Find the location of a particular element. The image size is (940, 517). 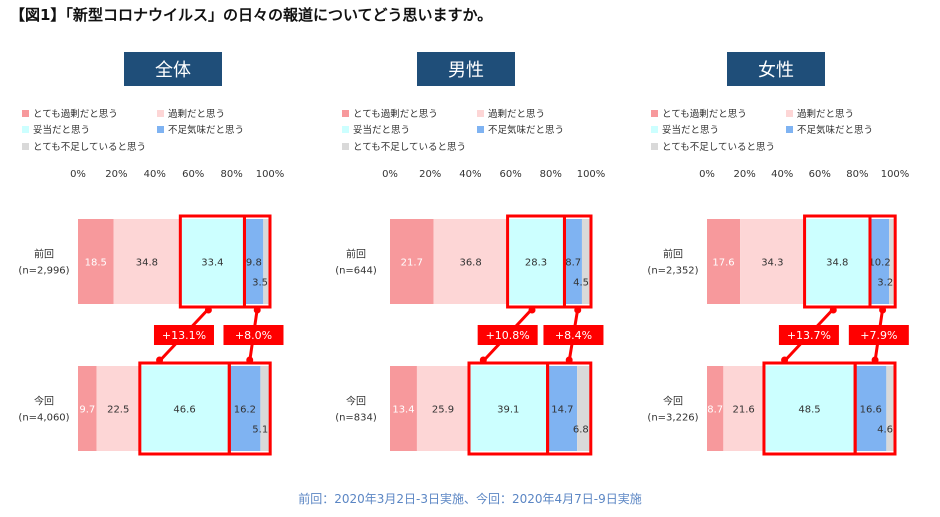

row-label: 今回 is located at coordinates (44, 401).